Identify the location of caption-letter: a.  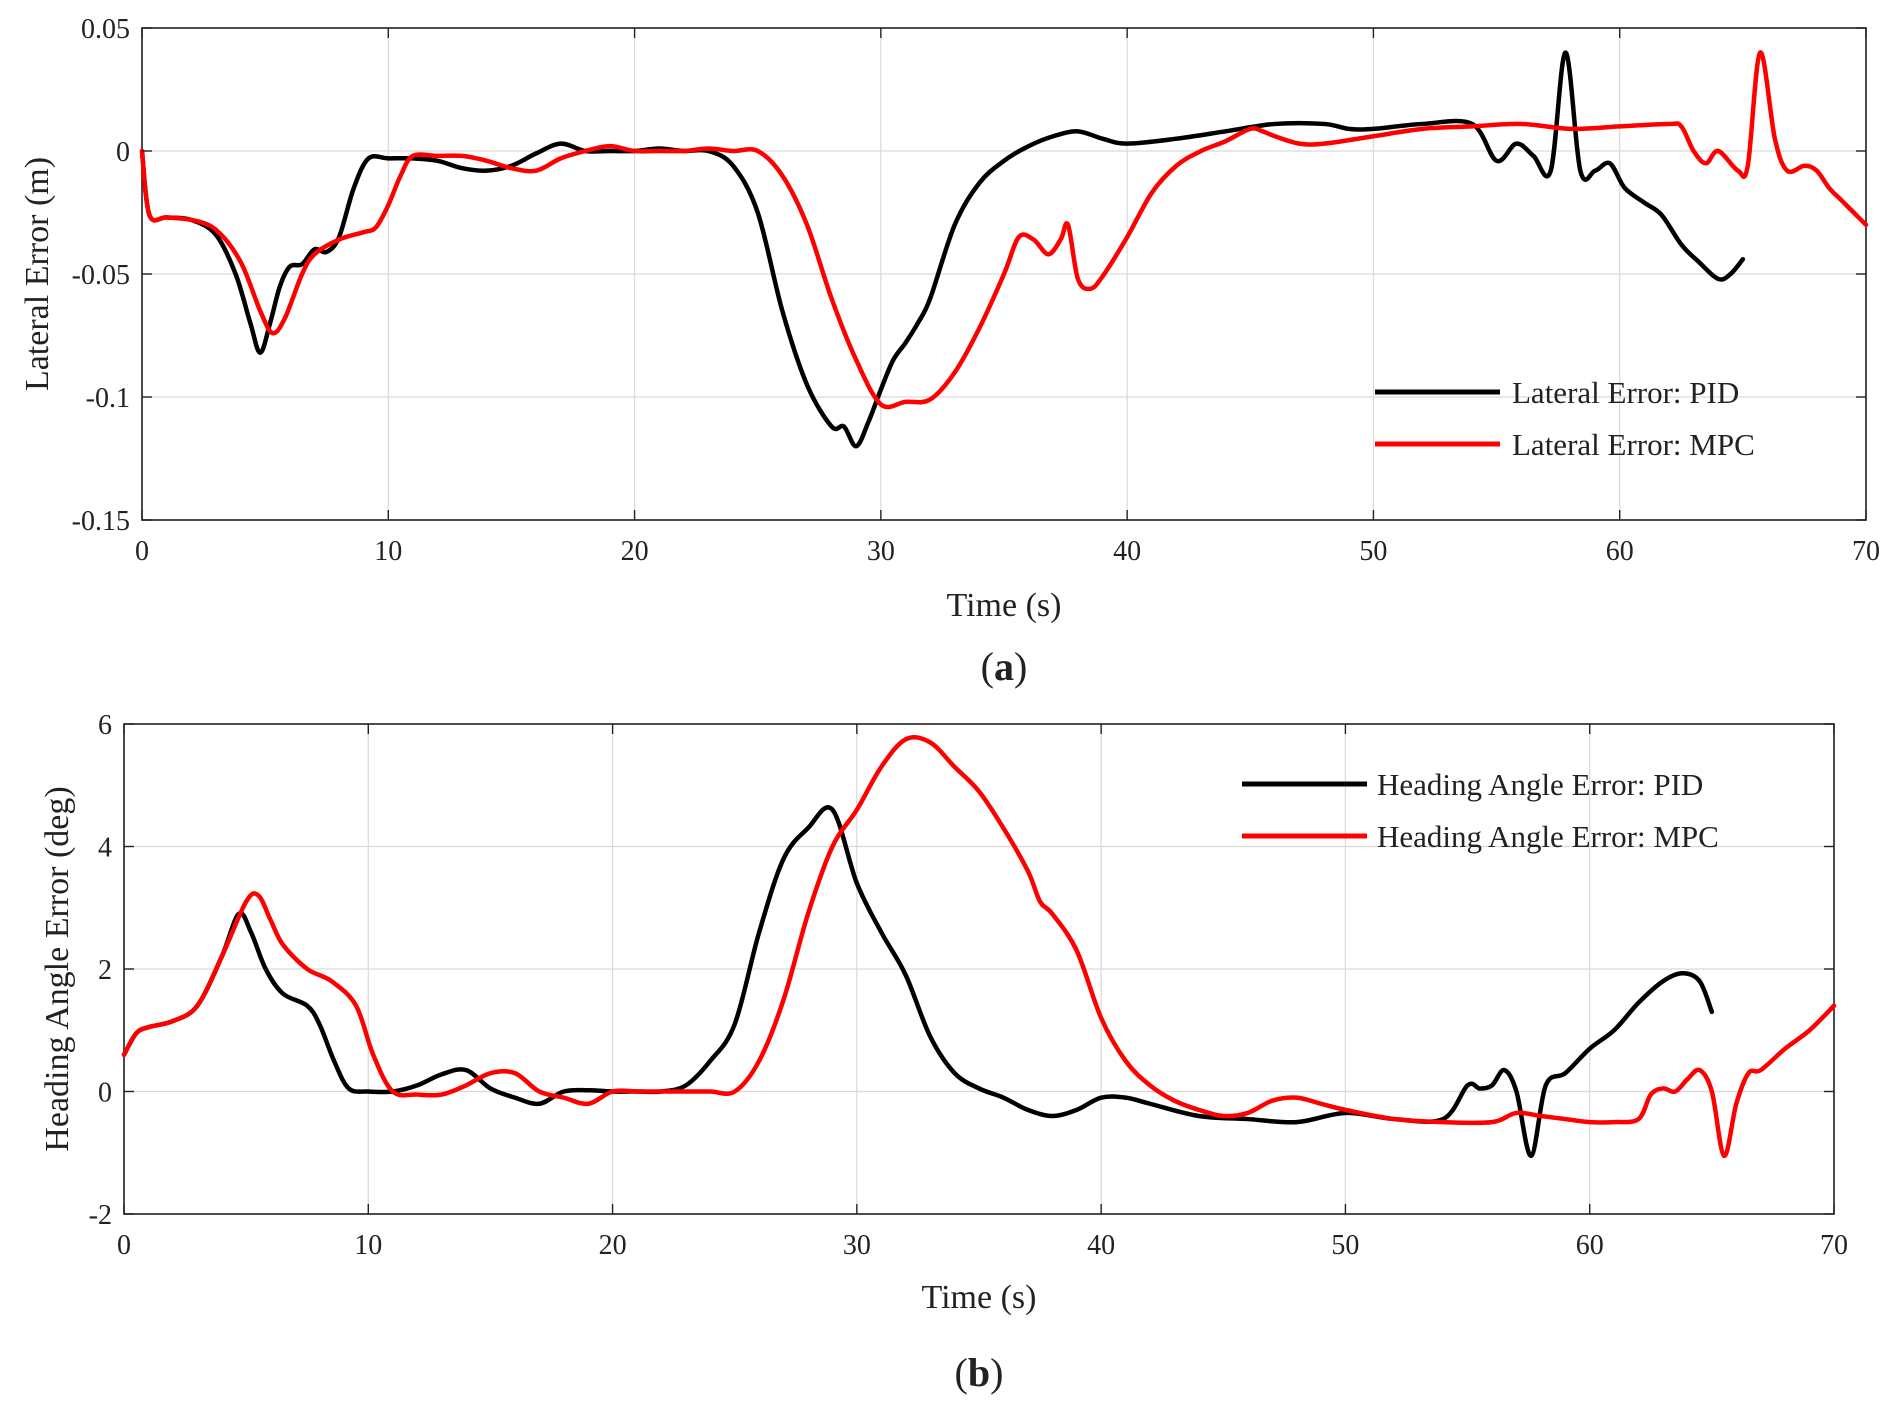
(1004, 666).